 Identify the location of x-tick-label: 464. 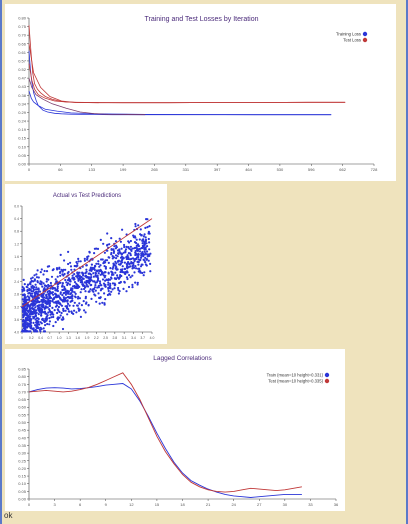
(248, 169).